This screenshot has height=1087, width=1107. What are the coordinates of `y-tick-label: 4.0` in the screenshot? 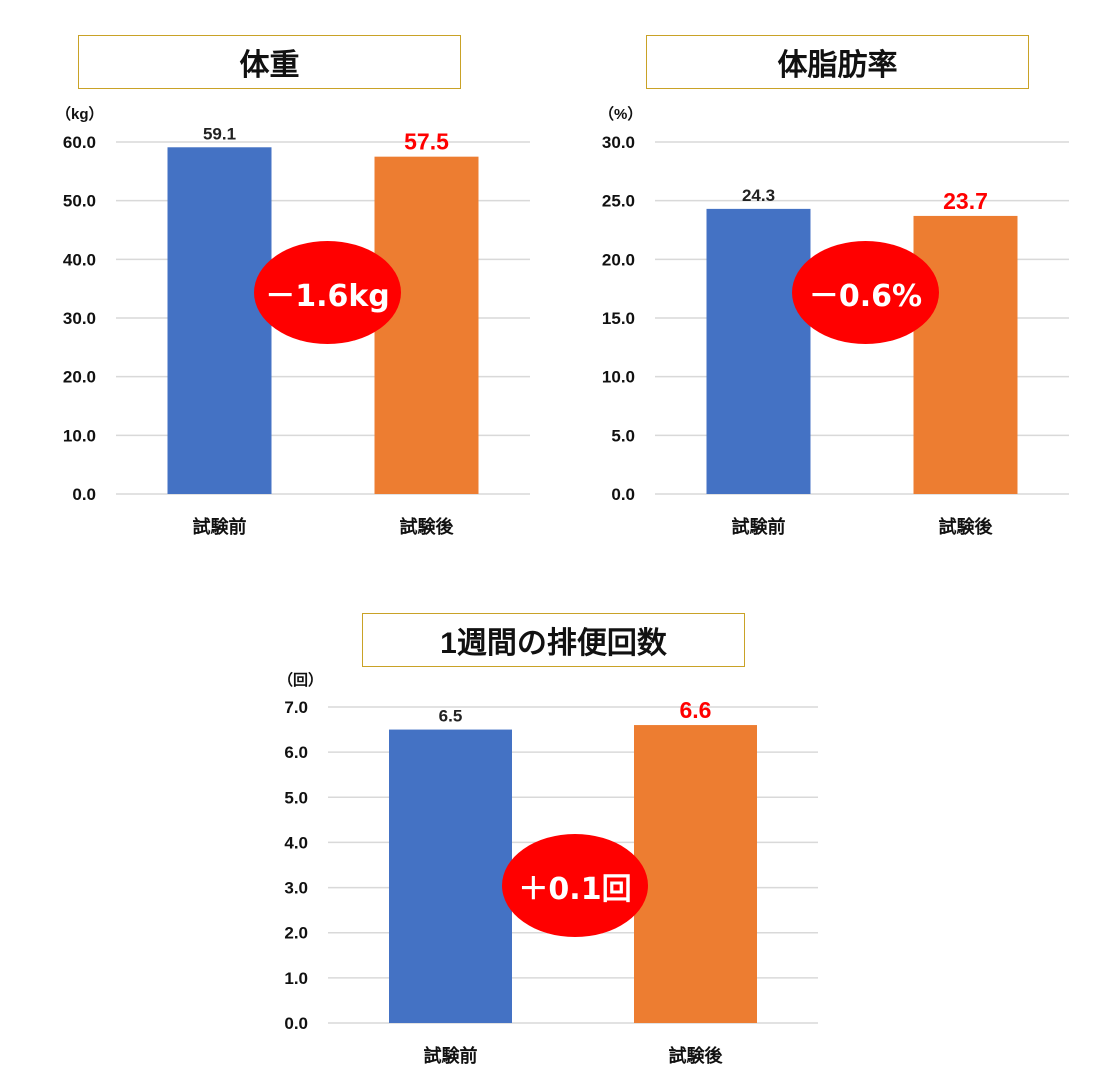 It's located at (296, 842).